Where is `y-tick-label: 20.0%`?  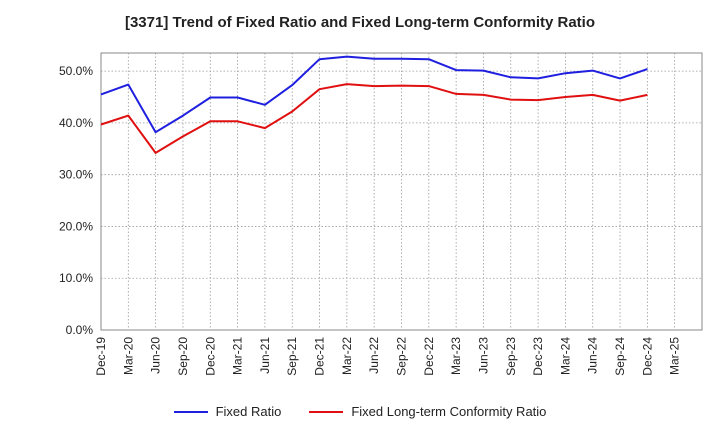
y-tick-label: 20.0% is located at coordinates (76, 226).